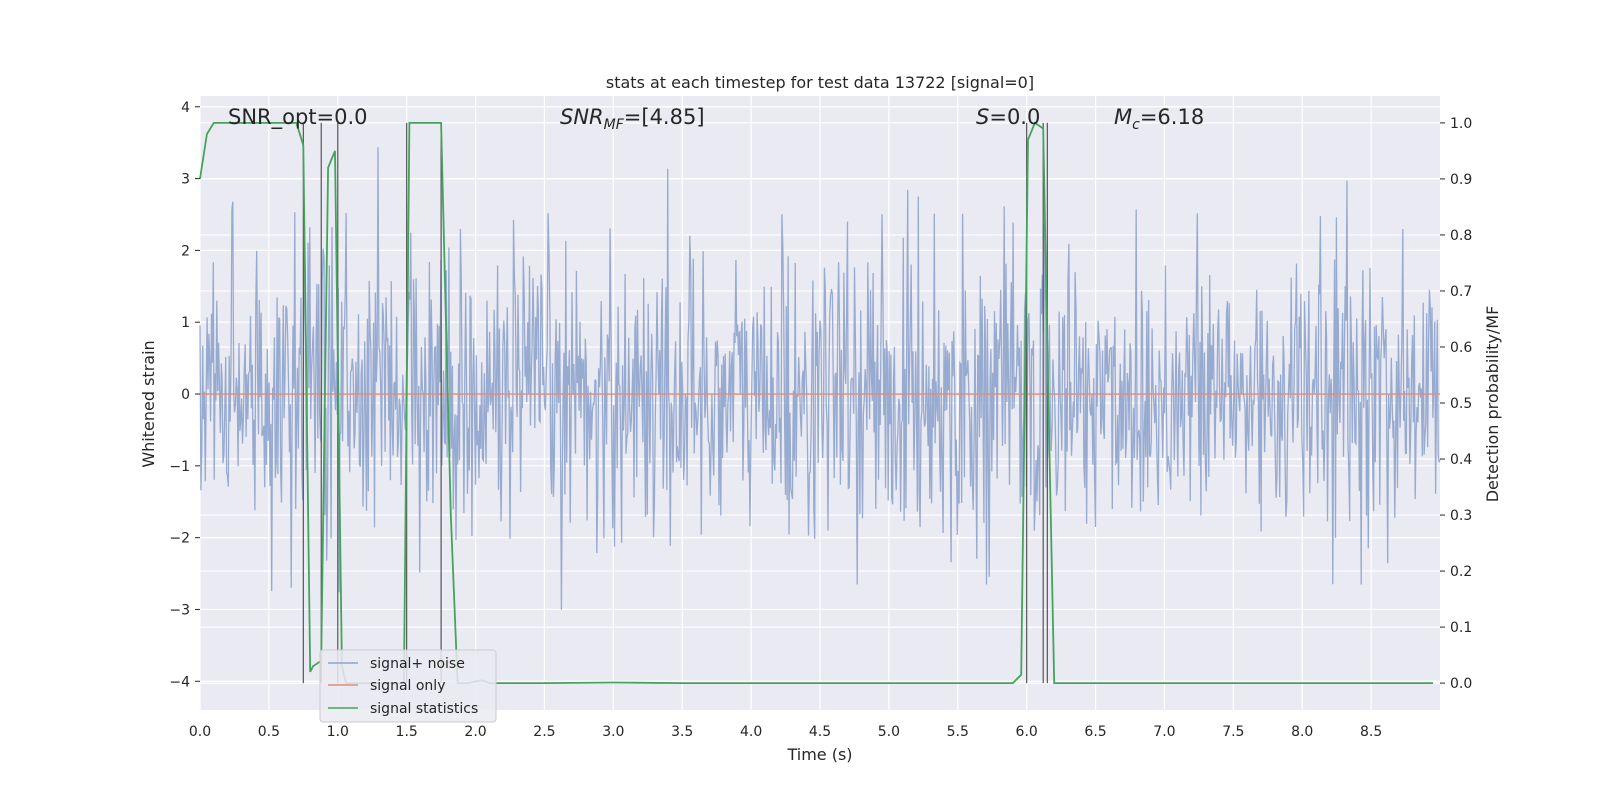  Describe the element at coordinates (1461, 628) in the screenshot. I see `y-right-tick-label: 0.1` at that location.